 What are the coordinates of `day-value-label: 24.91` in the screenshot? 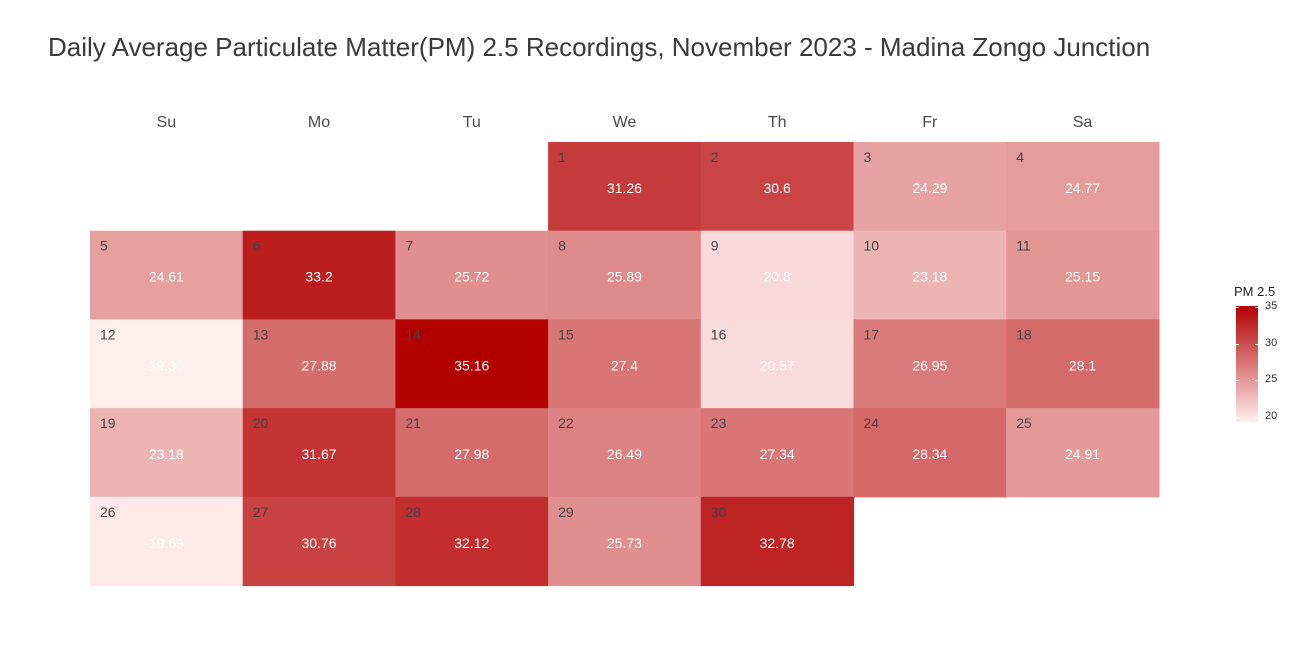 It's located at (1082, 454).